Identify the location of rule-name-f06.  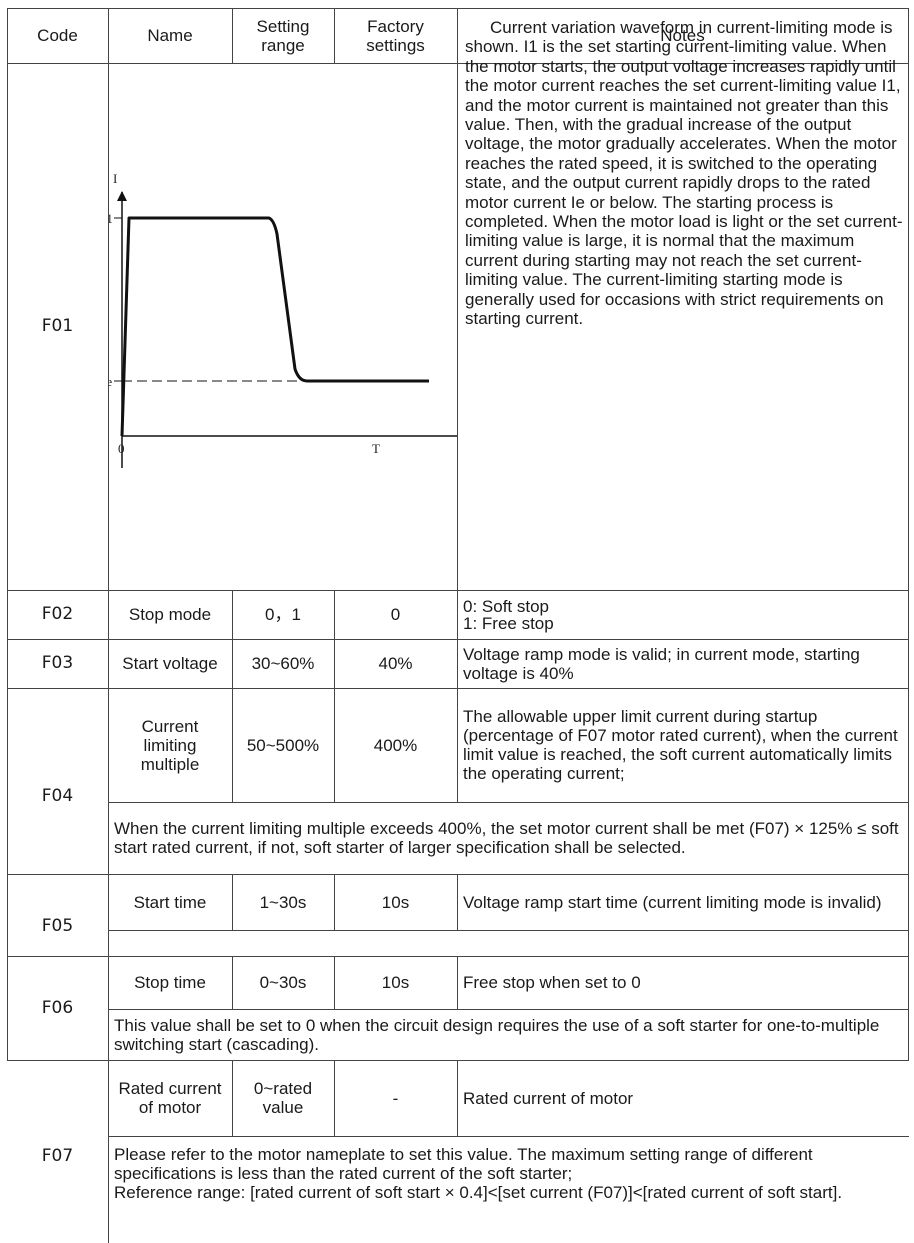
(232, 982).